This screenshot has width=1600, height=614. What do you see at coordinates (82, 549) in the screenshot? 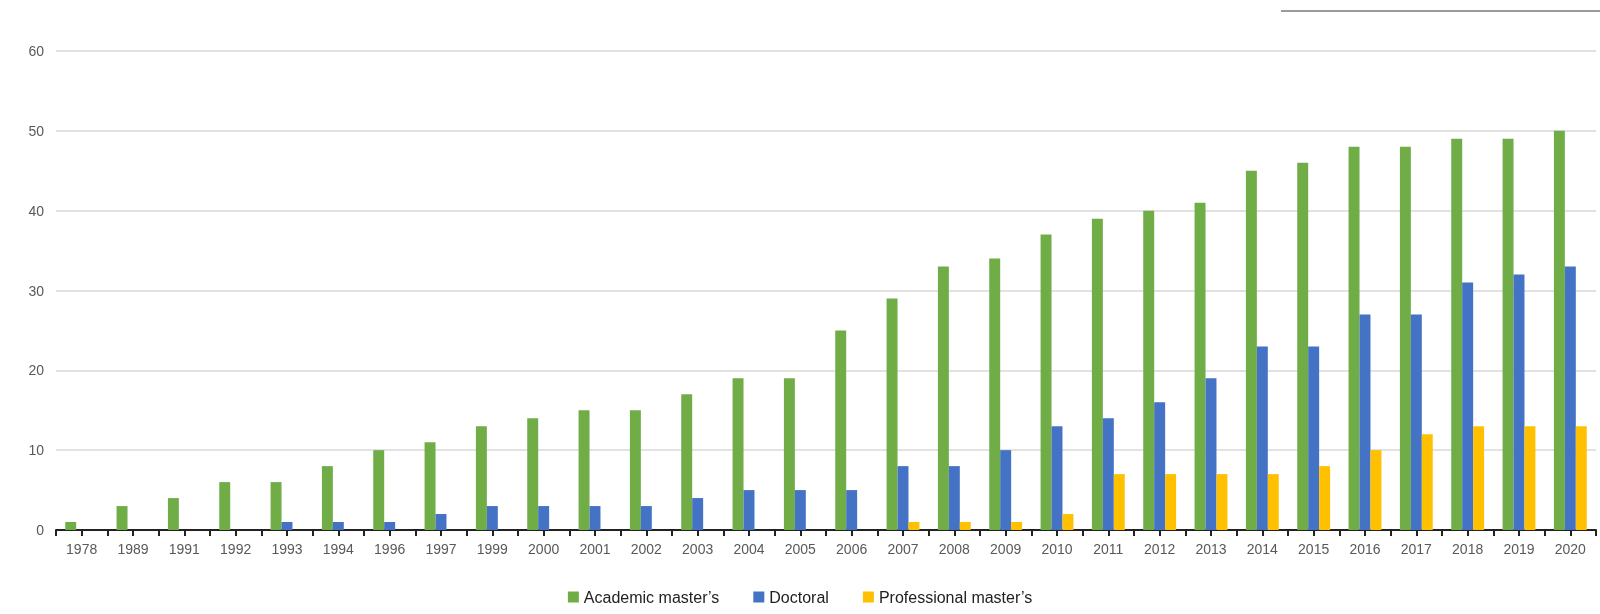
I see `x-tick-label: 1978` at bounding box center [82, 549].